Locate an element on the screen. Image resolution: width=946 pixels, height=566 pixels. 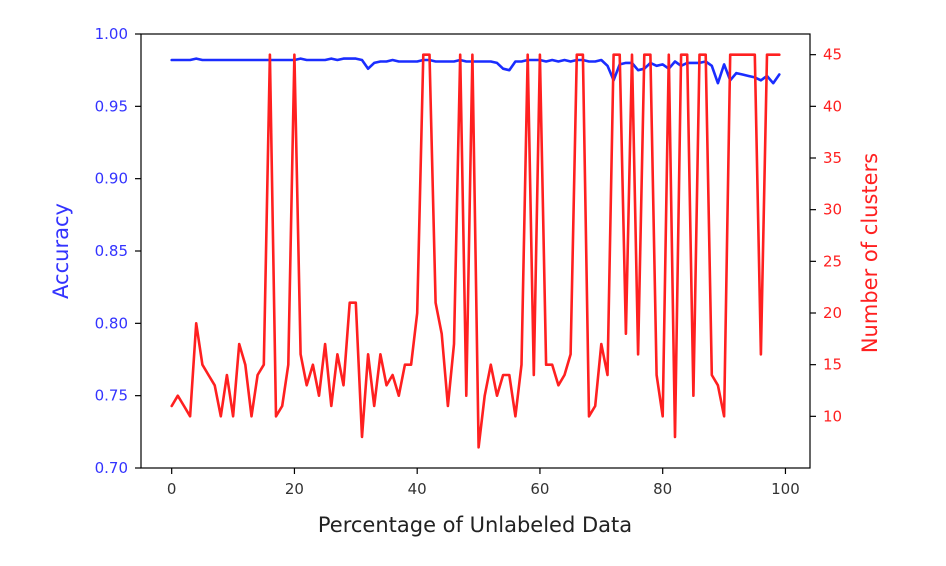
x-tick-label: 80 is located at coordinates (662, 489).